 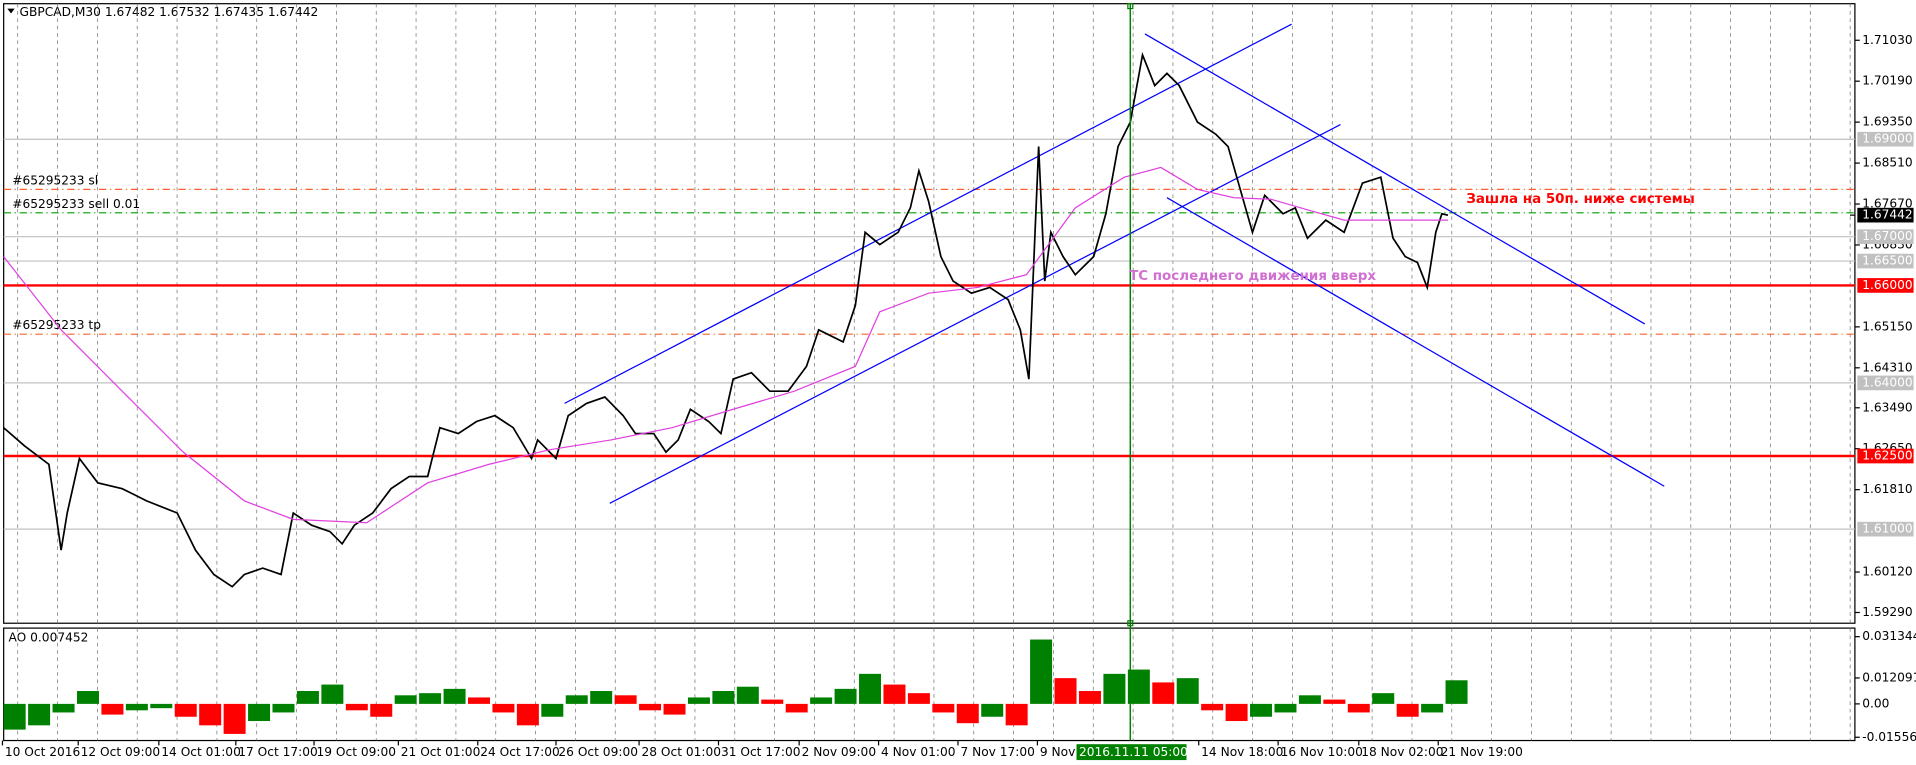 I want to click on y-tick-label: 1.65150, so click(x=1887, y=326).